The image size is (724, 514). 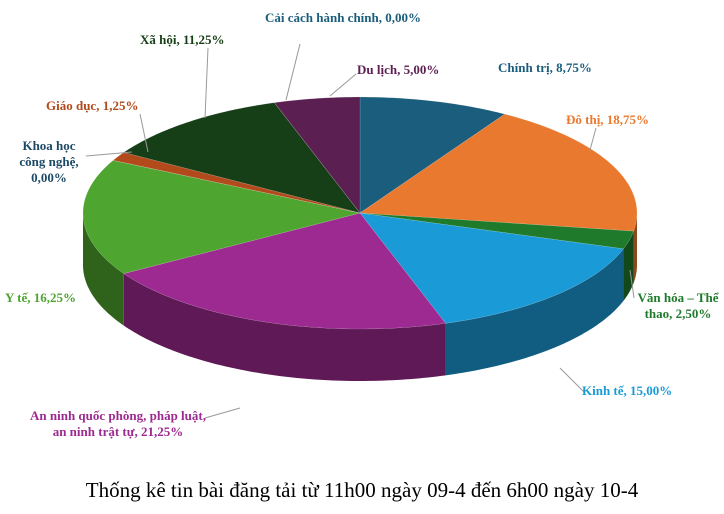 What do you see at coordinates (343, 17) in the screenshot?
I see `data-label: Cải cách hành chính, 0,00%` at bounding box center [343, 17].